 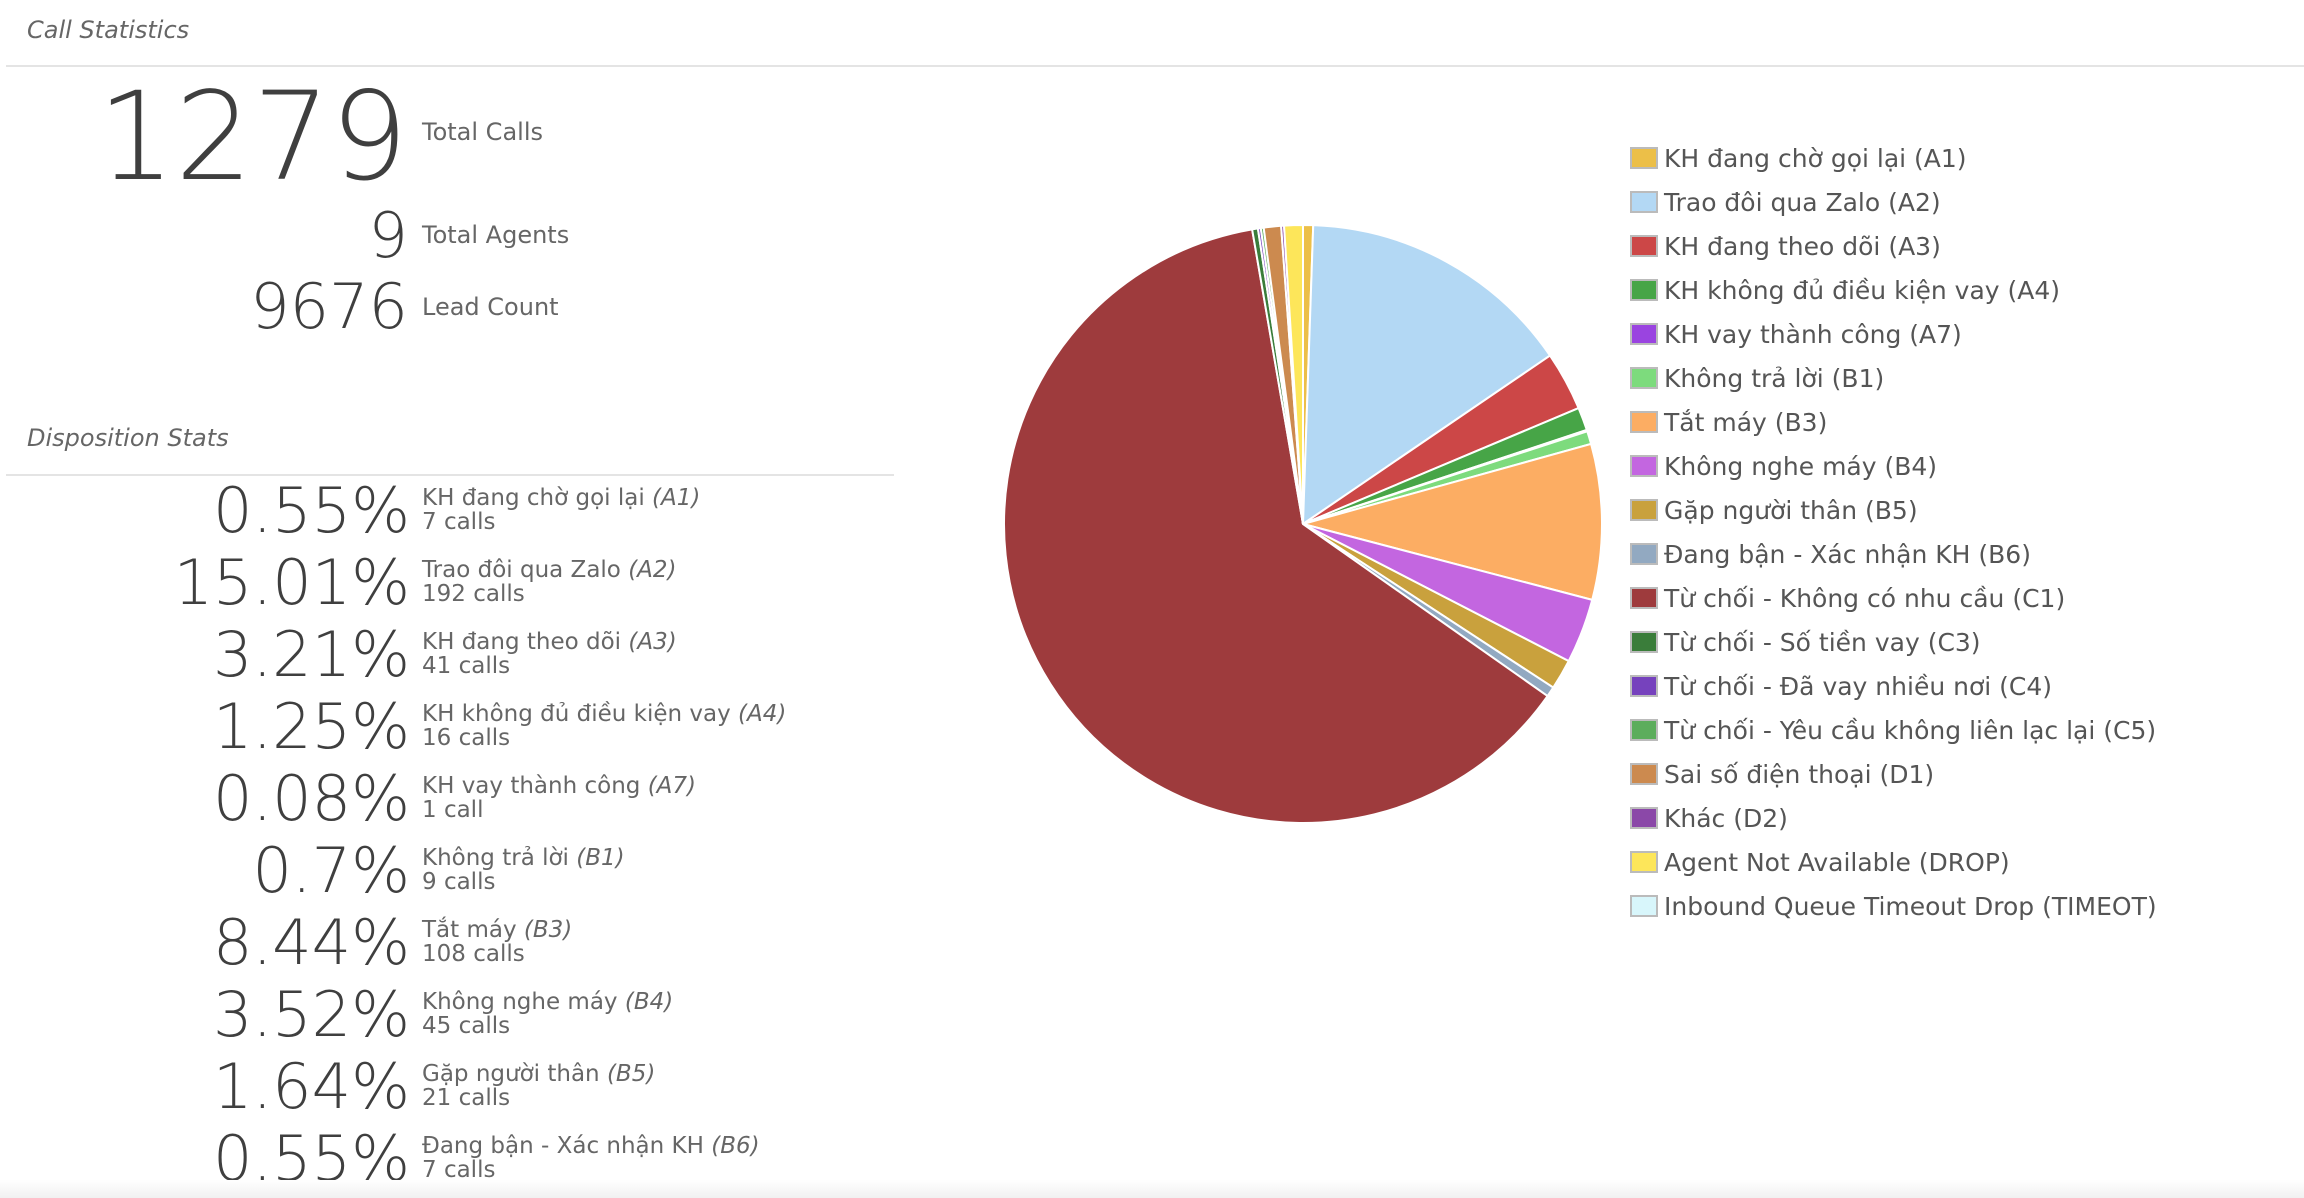 I want to click on disposition-code: (B1), so click(x=600, y=858).